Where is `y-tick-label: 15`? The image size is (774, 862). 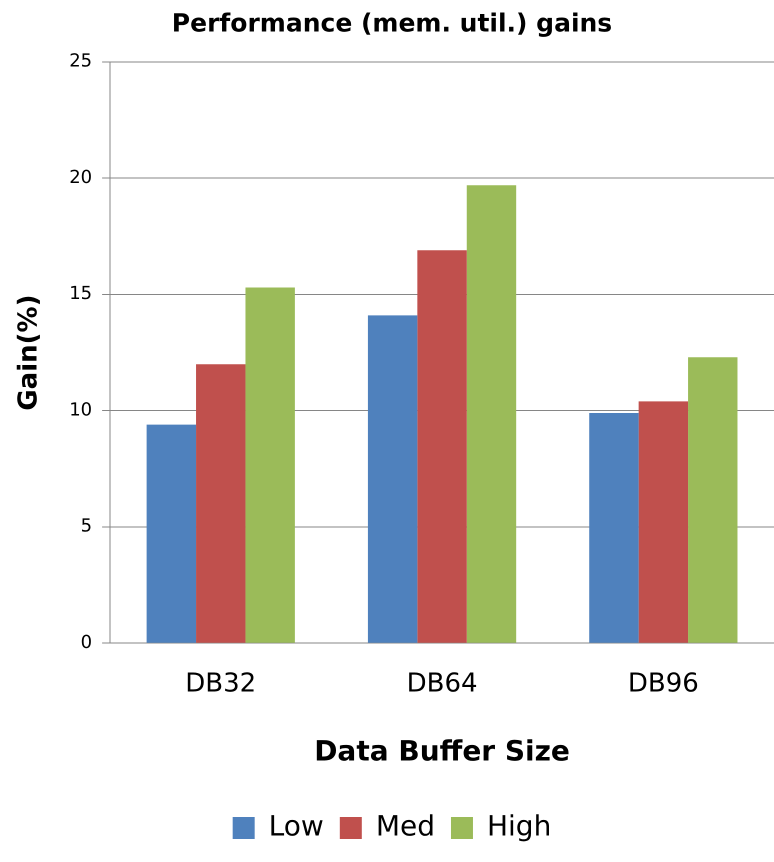
y-tick-label: 15 is located at coordinates (80, 293).